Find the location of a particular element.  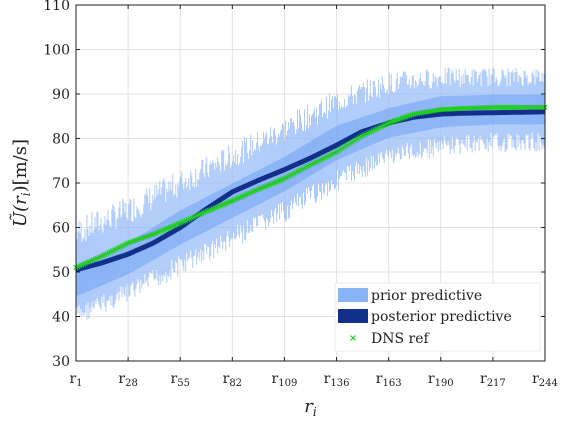

x-tick-label: r136 is located at coordinates (337, 380).